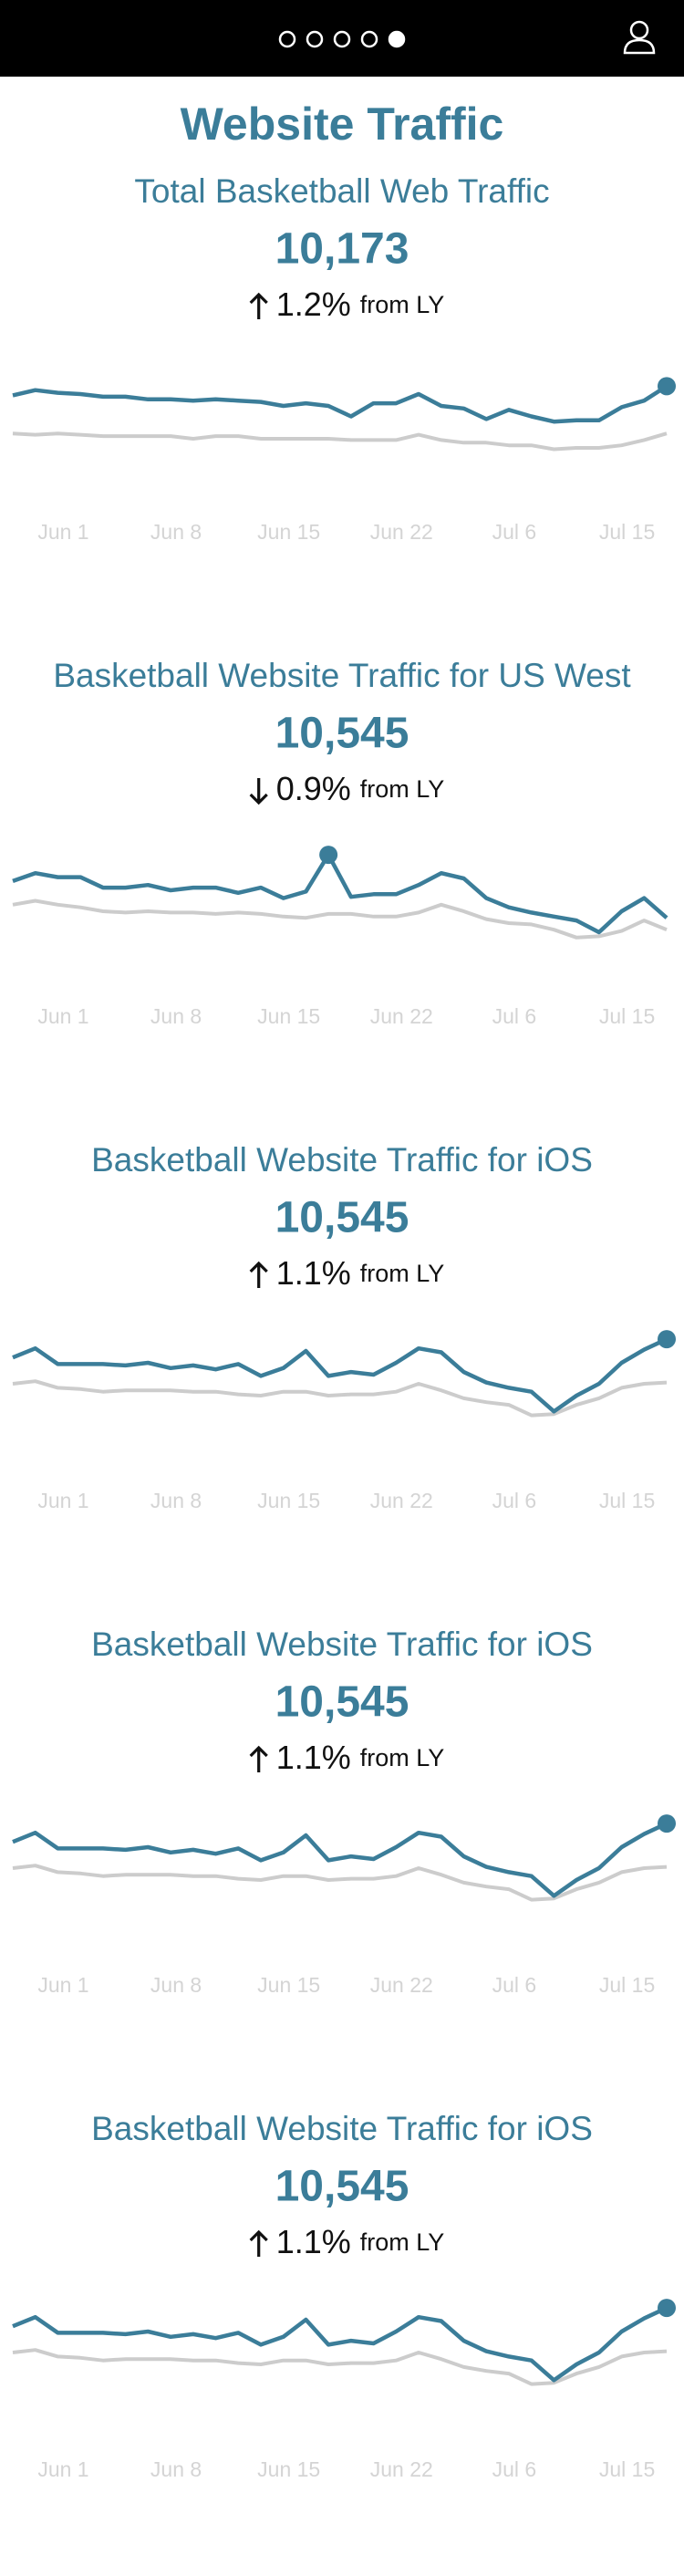 This screenshot has width=684, height=2576. I want to click on page-title: Website Traffic, so click(343, 124).